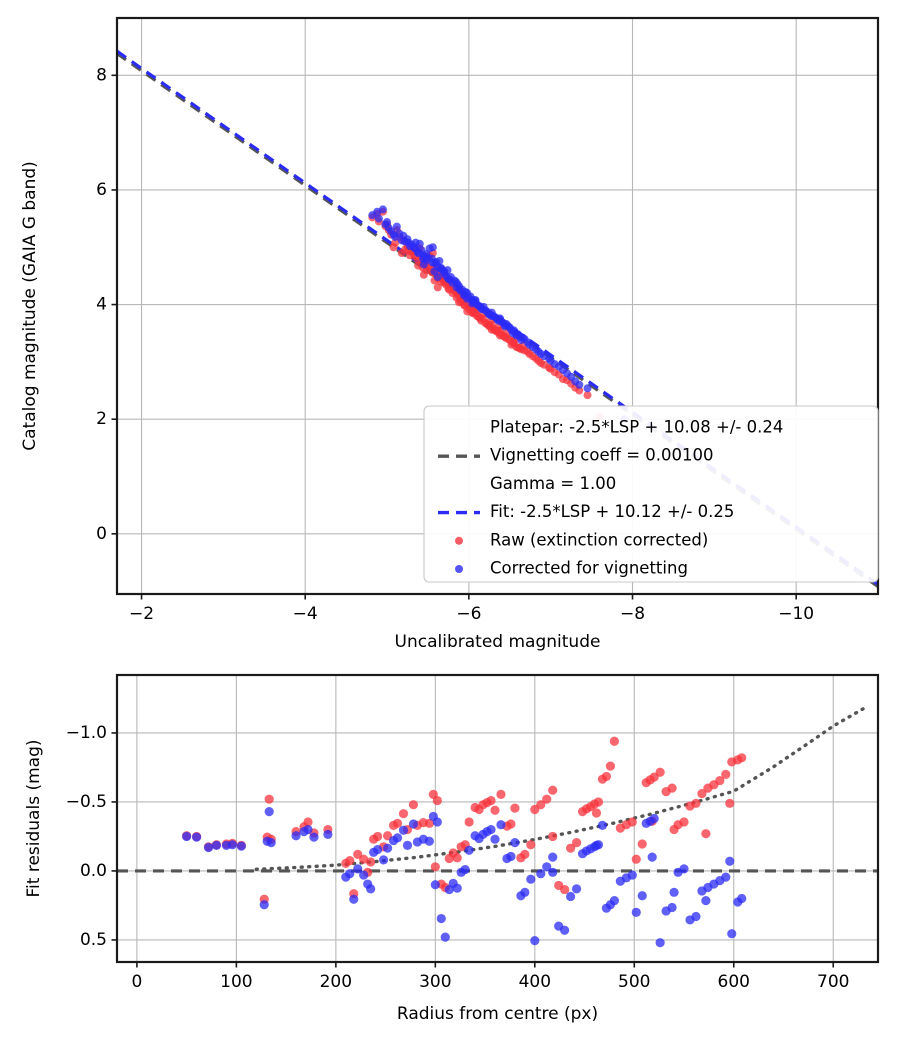  What do you see at coordinates (602, 455) in the screenshot?
I see `legend-label: Vignetting coeff = 0.00100` at bounding box center [602, 455].